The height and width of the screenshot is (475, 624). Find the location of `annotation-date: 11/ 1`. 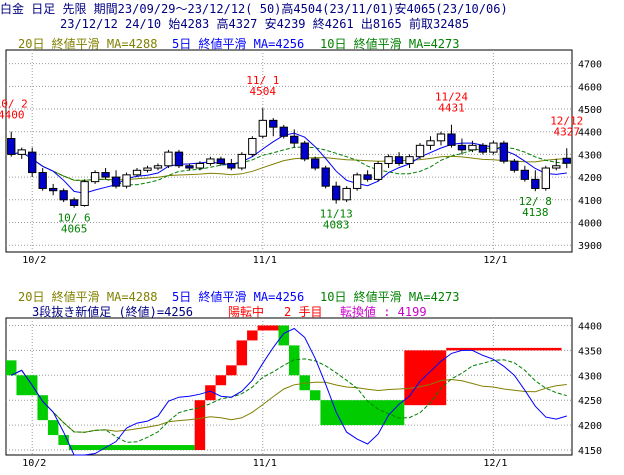

annotation-date: 11/ 1 is located at coordinates (262, 80).